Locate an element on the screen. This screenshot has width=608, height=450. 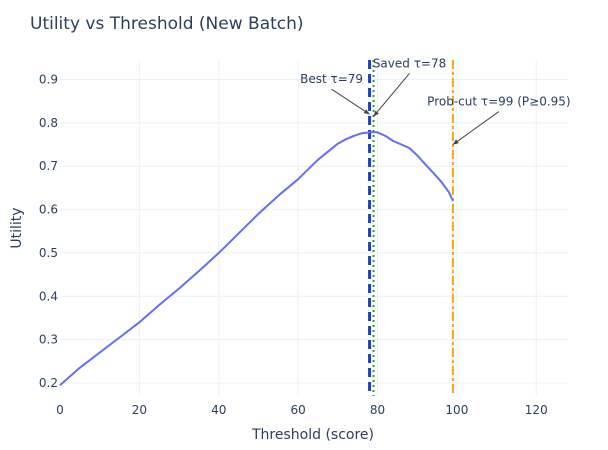
x-axis-title: Threshold (score) is located at coordinates (312, 435).